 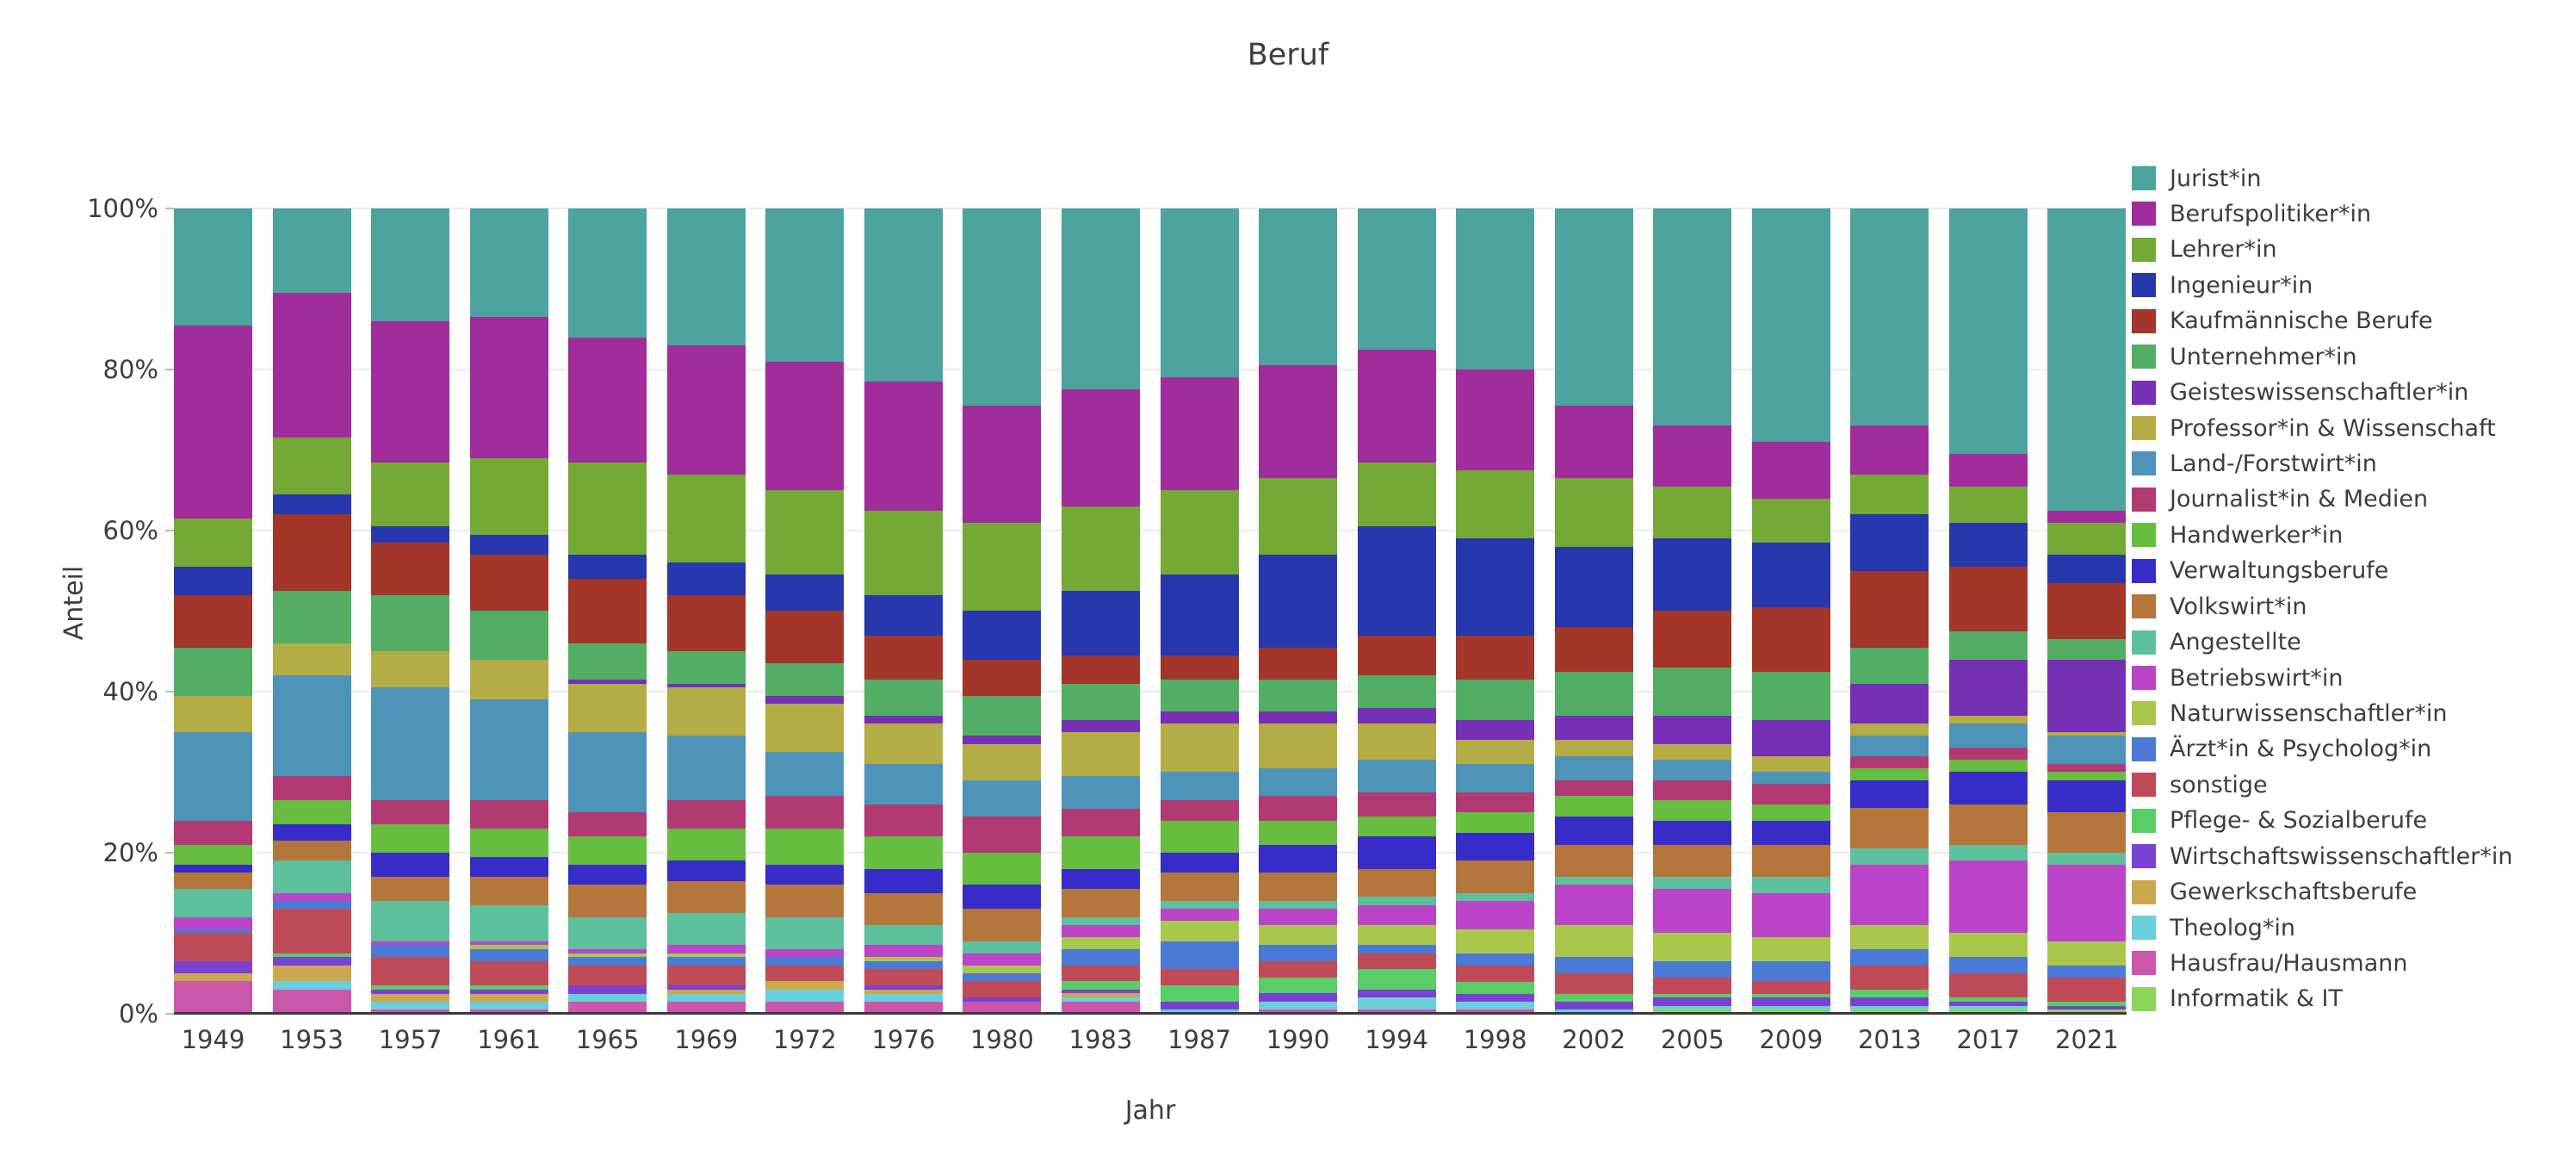 I want to click on legend-item: Angestellte, so click(x=2216, y=642).